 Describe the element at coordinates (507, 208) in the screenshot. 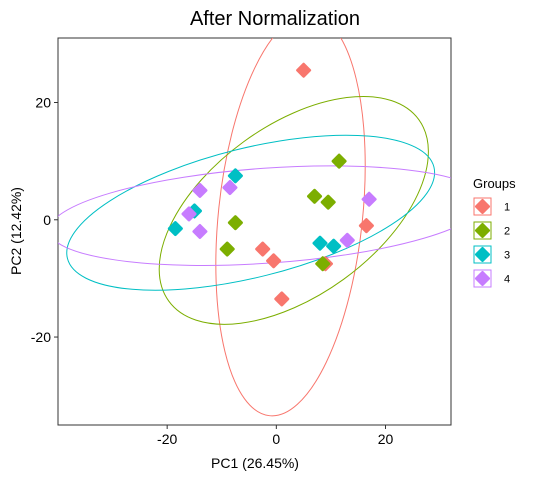

I see `legend-label-group-1: 1` at that location.